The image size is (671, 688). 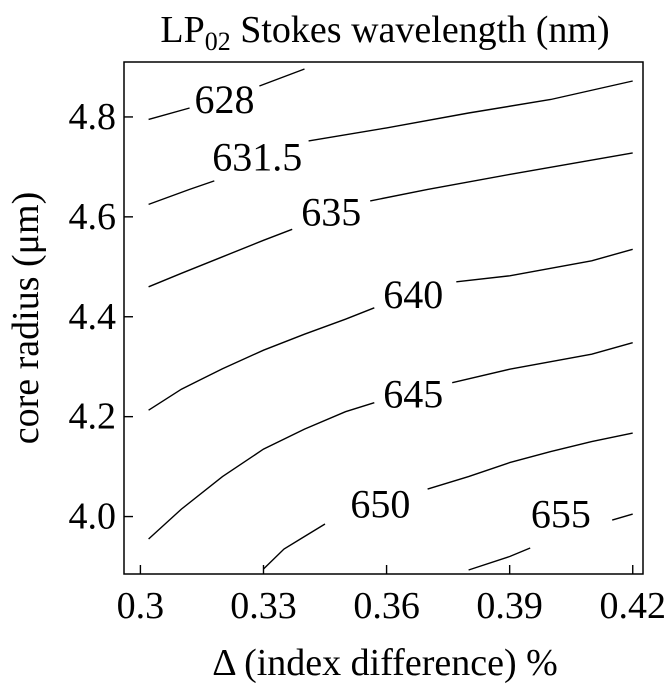 What do you see at coordinates (413, 294) in the screenshot?
I see `contour-label-640: 640` at bounding box center [413, 294].